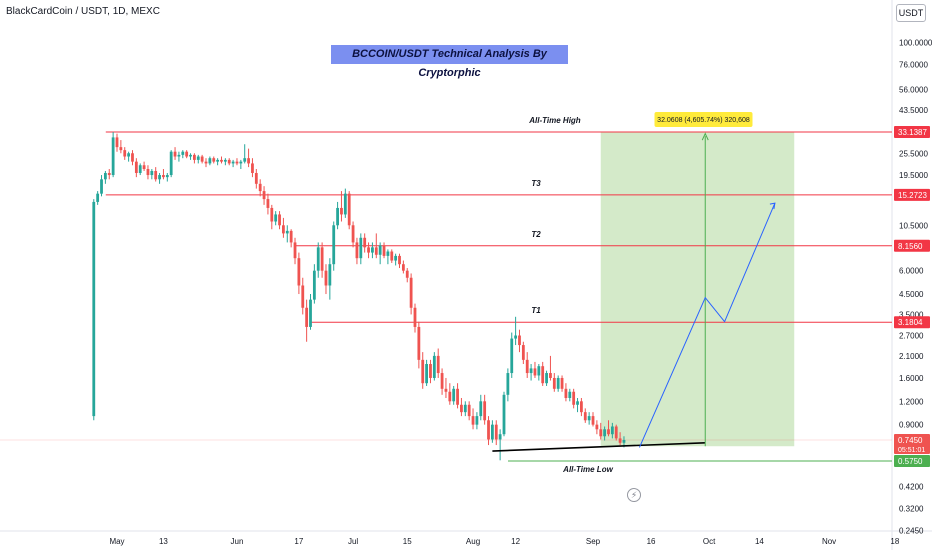  Describe the element at coordinates (536, 234) in the screenshot. I see `level-label: T2` at that location.